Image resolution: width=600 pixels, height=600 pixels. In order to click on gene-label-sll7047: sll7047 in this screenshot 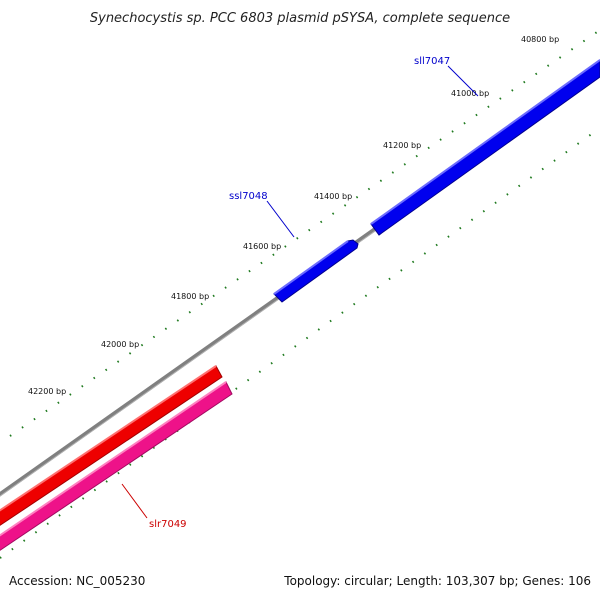, I will do `click(432, 61)`.